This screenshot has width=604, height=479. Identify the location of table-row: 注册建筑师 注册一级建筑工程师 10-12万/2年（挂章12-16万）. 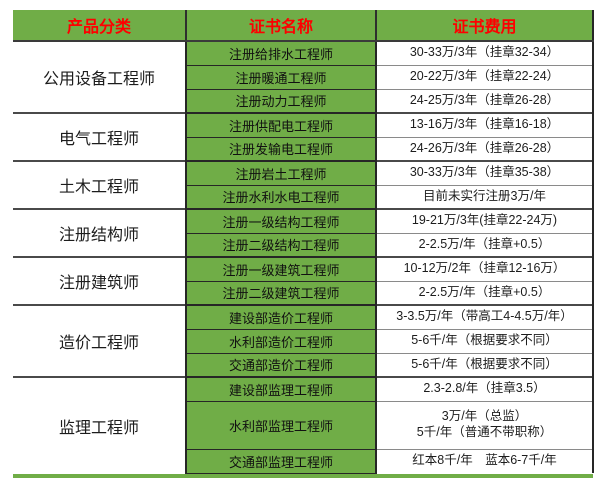
(303, 280).